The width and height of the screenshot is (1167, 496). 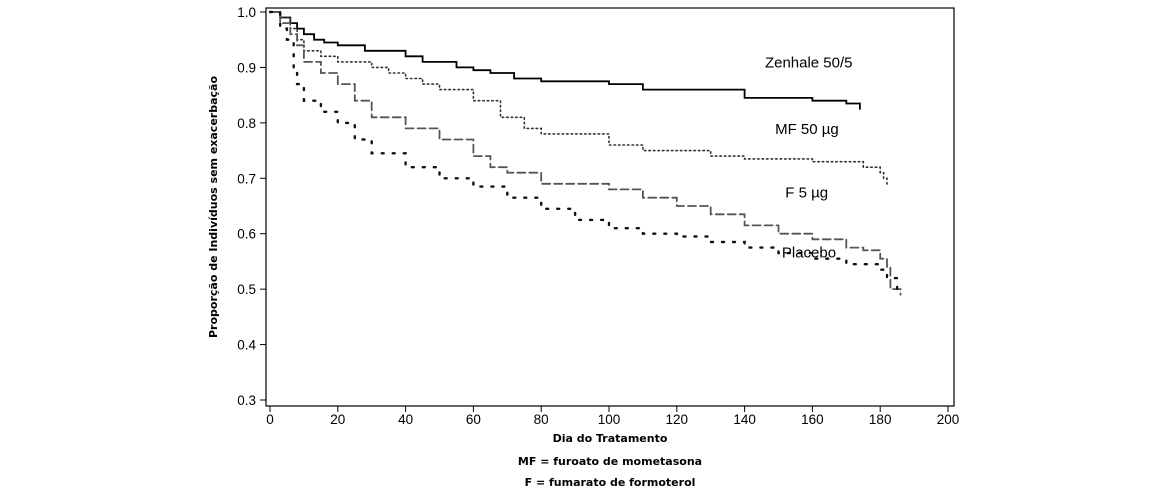 What do you see at coordinates (948, 419) in the screenshot?
I see `x-tick-label: 200` at bounding box center [948, 419].